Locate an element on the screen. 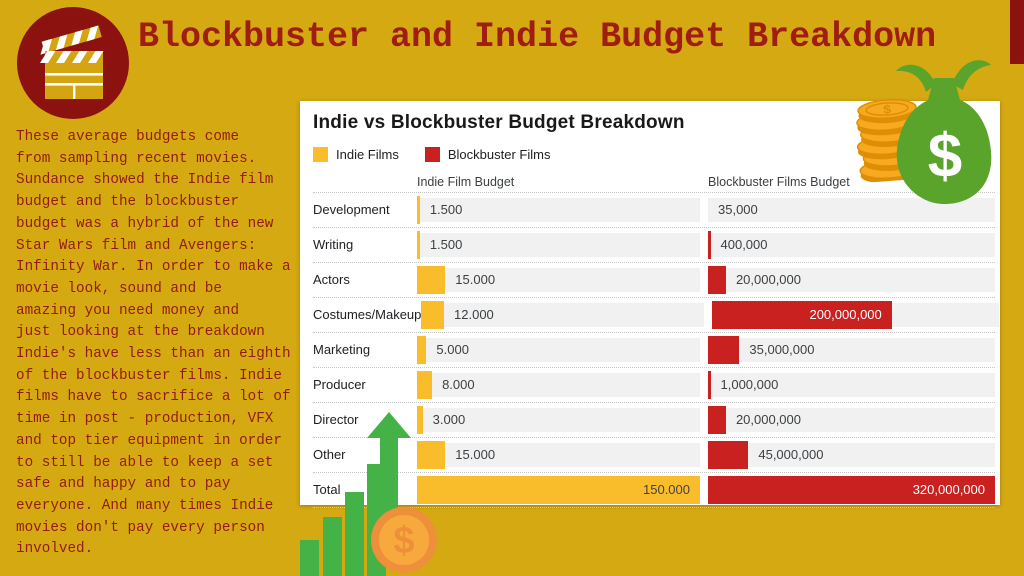  money-bag-dollar: $ is located at coordinates (945, 156).